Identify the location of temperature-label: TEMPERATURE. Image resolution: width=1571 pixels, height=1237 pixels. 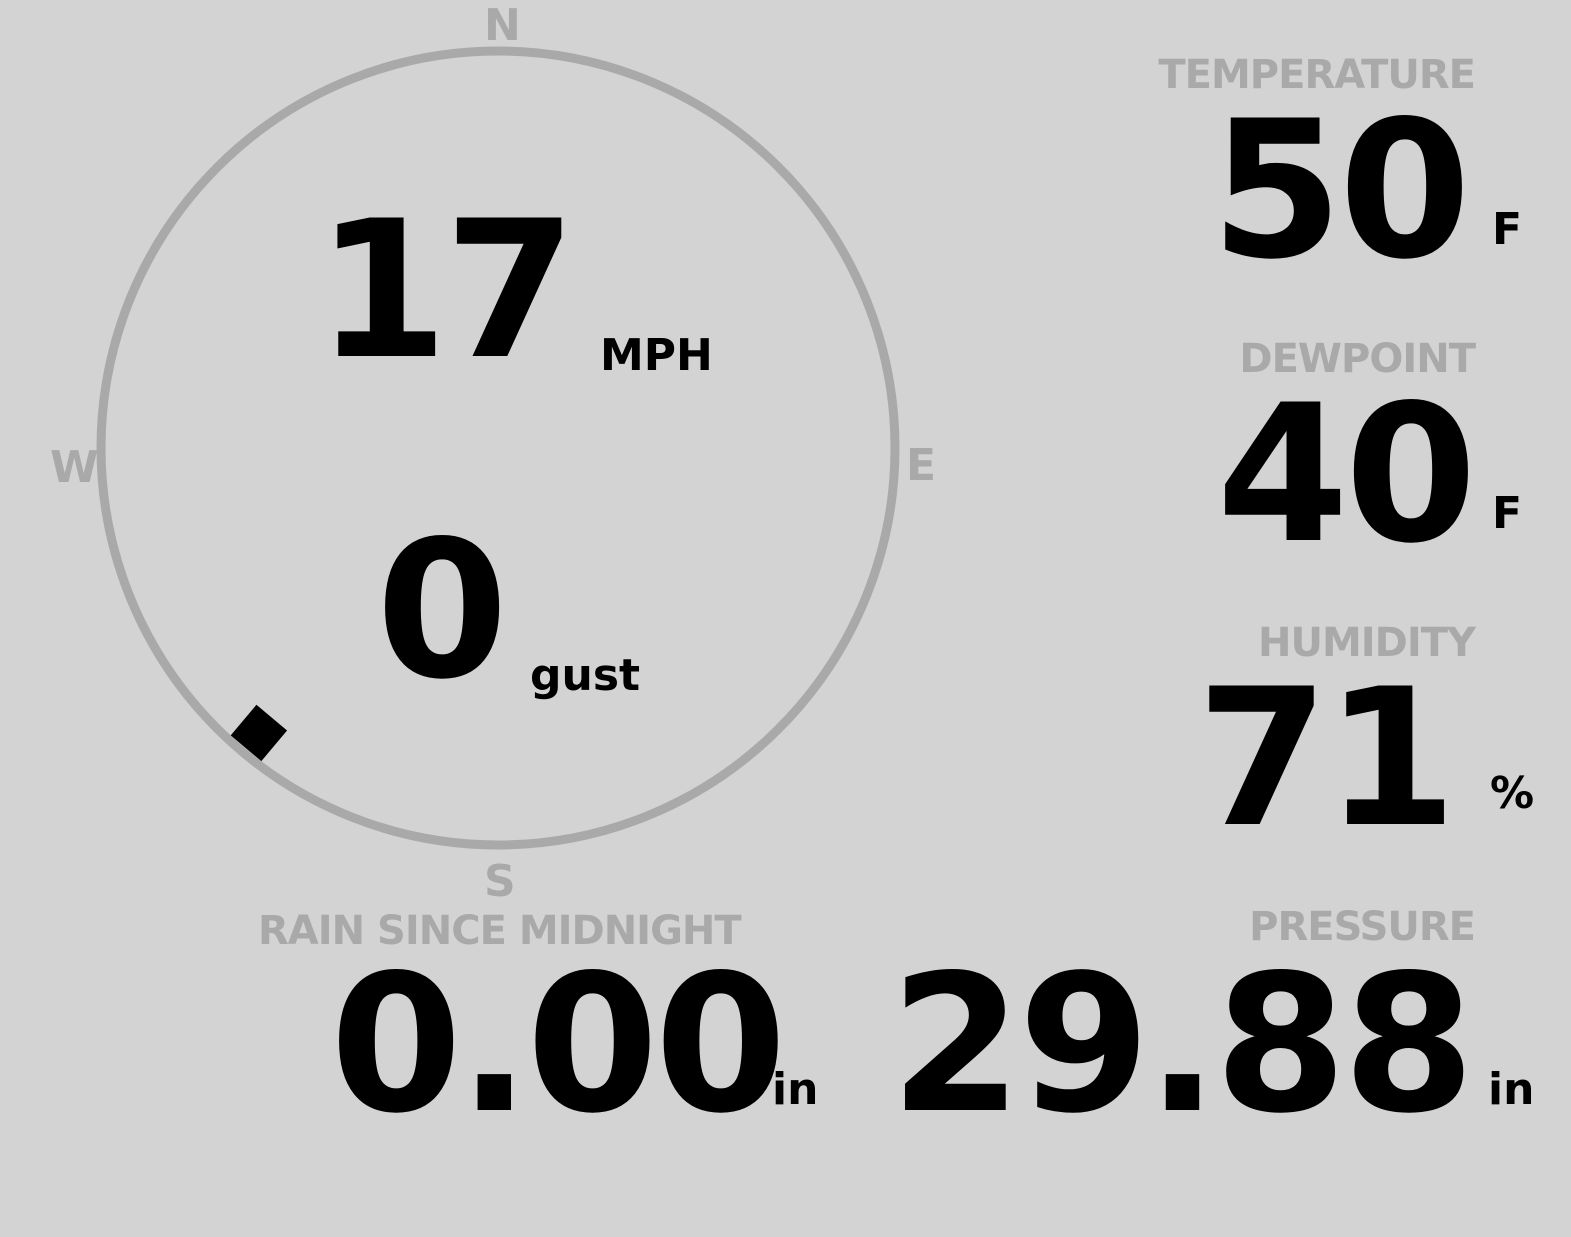
(1317, 75).